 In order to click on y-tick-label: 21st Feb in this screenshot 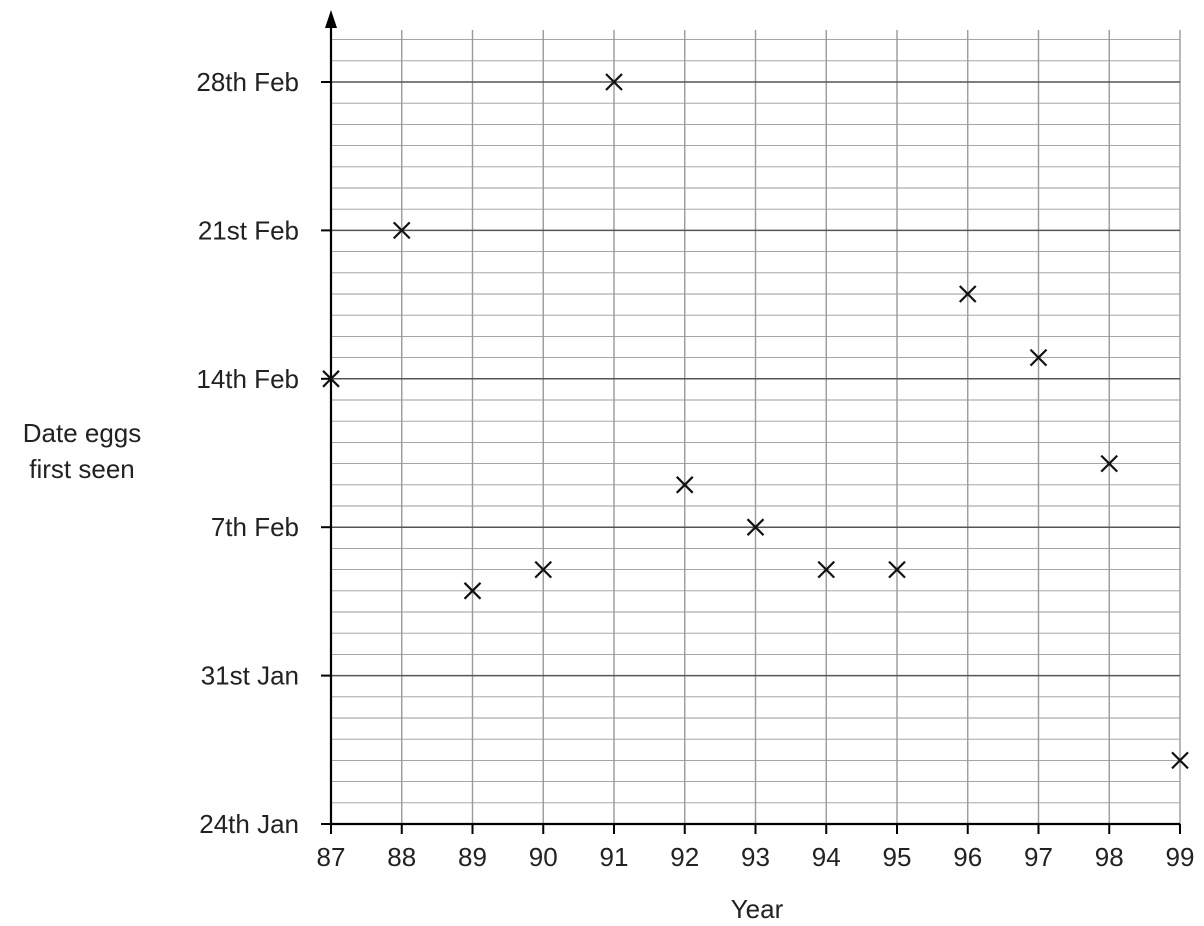, I will do `click(248, 230)`.